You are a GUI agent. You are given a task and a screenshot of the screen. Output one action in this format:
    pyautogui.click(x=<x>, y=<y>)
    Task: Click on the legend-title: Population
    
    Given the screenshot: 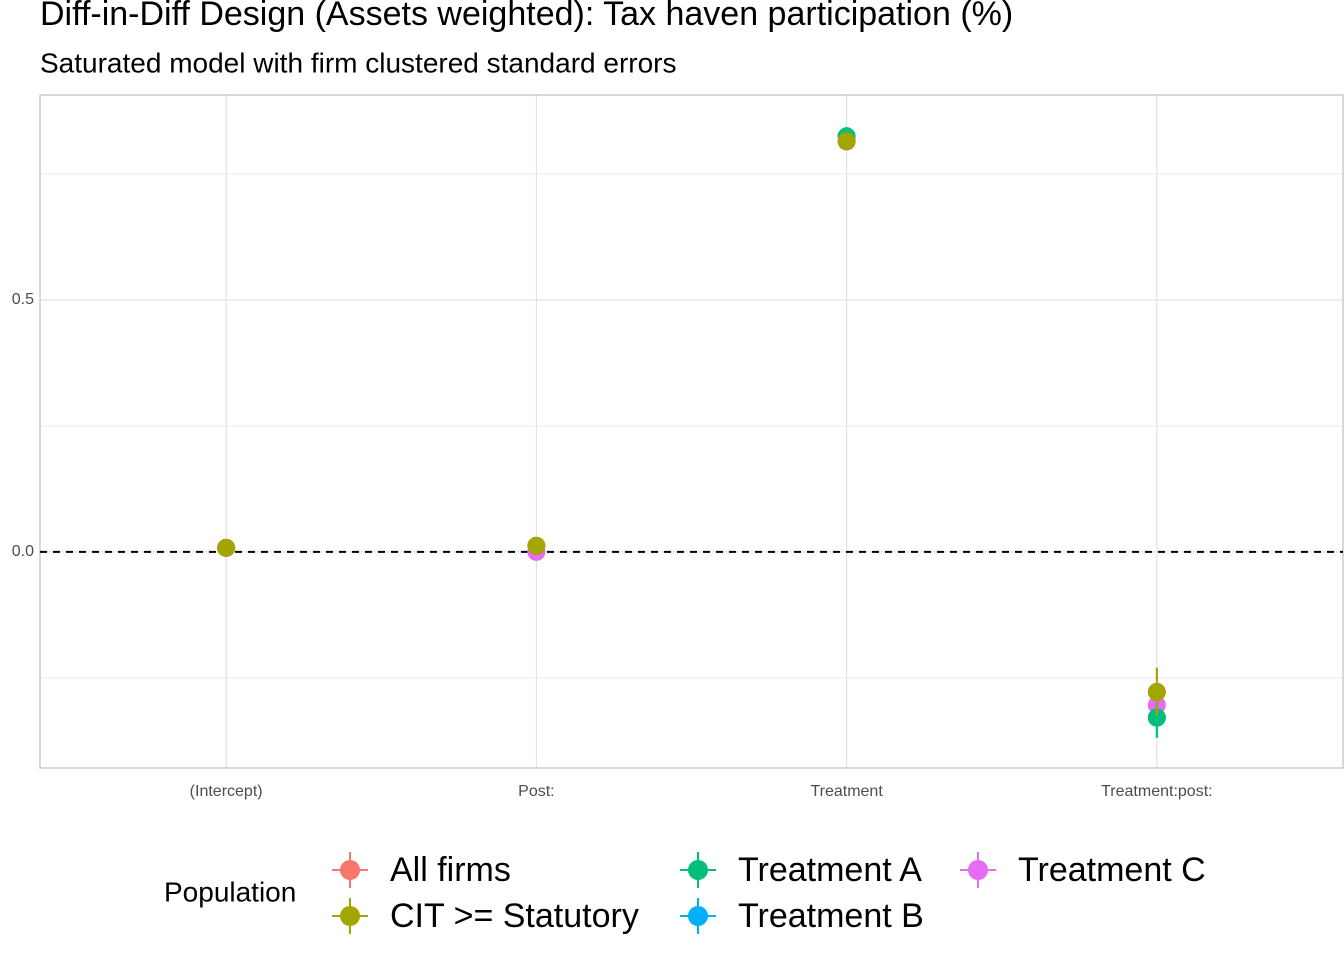 What is the action you would take?
    pyautogui.click(x=230, y=891)
    